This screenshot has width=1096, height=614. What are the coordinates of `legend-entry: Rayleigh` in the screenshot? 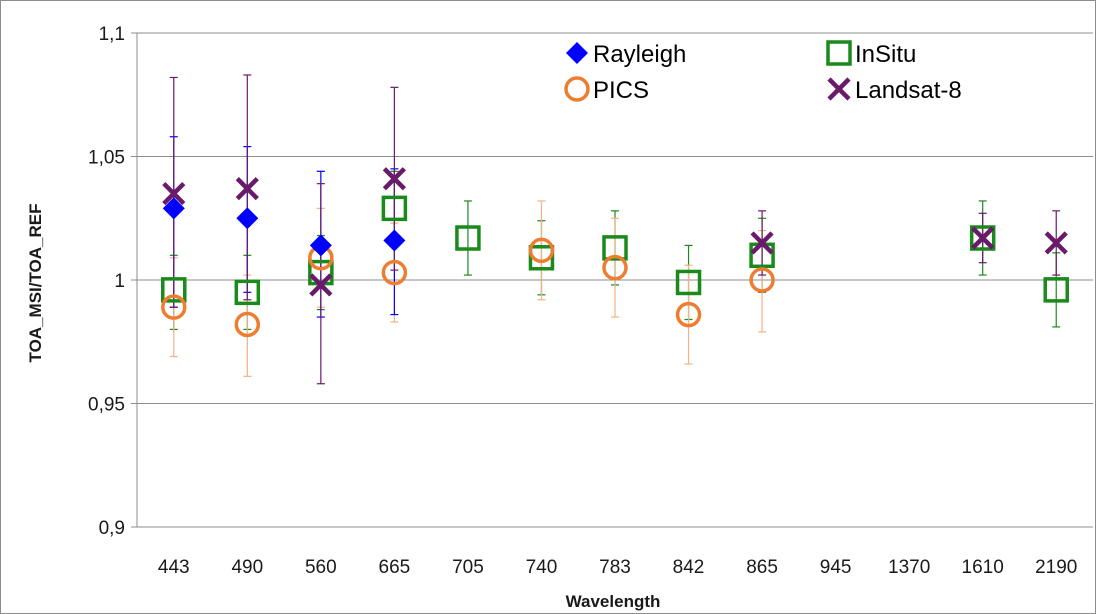 It's located at (626, 54).